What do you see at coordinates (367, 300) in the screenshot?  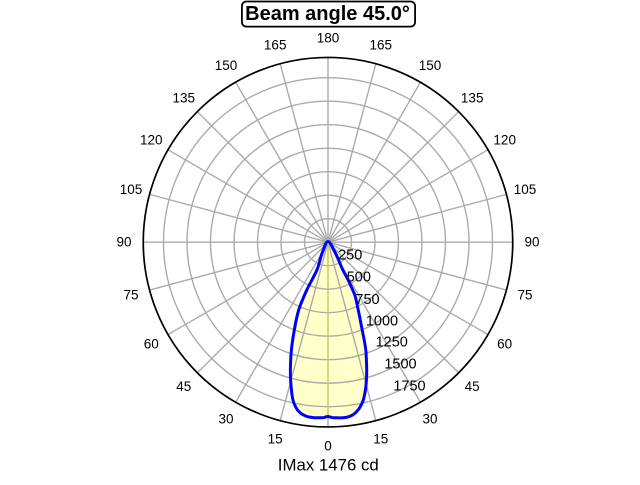 I see `svg-text: 750` at bounding box center [367, 300].